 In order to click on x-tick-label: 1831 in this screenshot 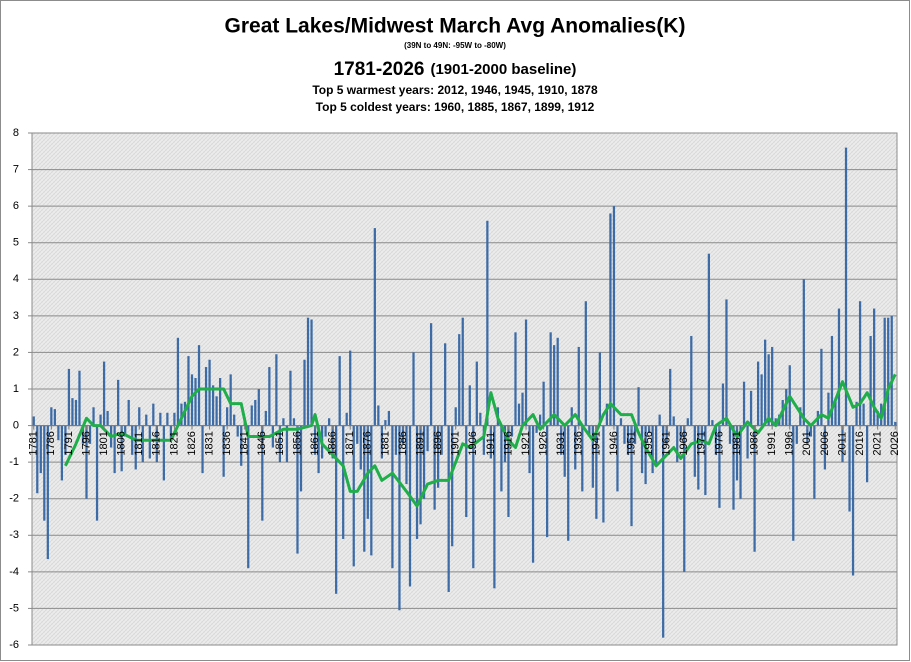, I will do `click(209, 443)`.